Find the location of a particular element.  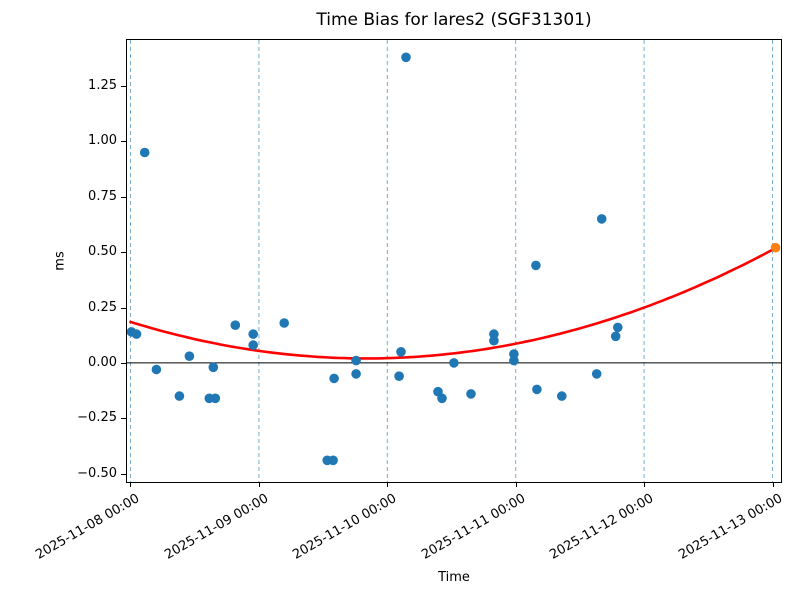

y-tick-label: 0.50 is located at coordinates (102, 251).